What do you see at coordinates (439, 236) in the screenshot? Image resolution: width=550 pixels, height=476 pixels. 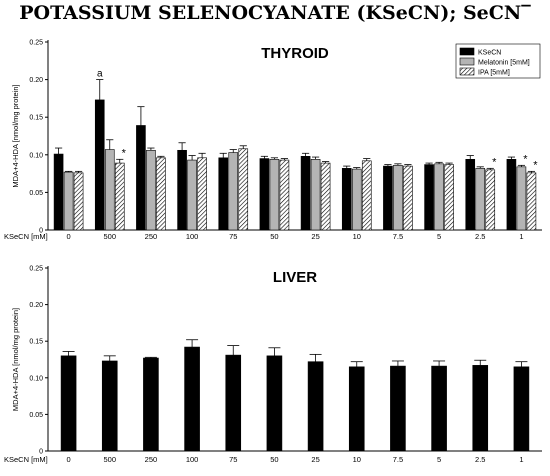 I see `thyroid-category-label: 5` at bounding box center [439, 236].